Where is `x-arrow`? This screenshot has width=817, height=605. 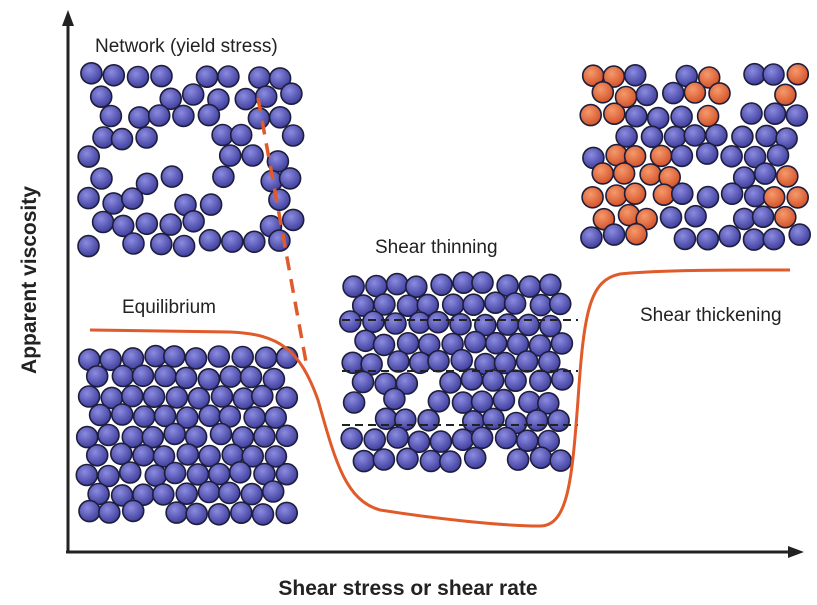 x-arrow is located at coordinates (796, 552).